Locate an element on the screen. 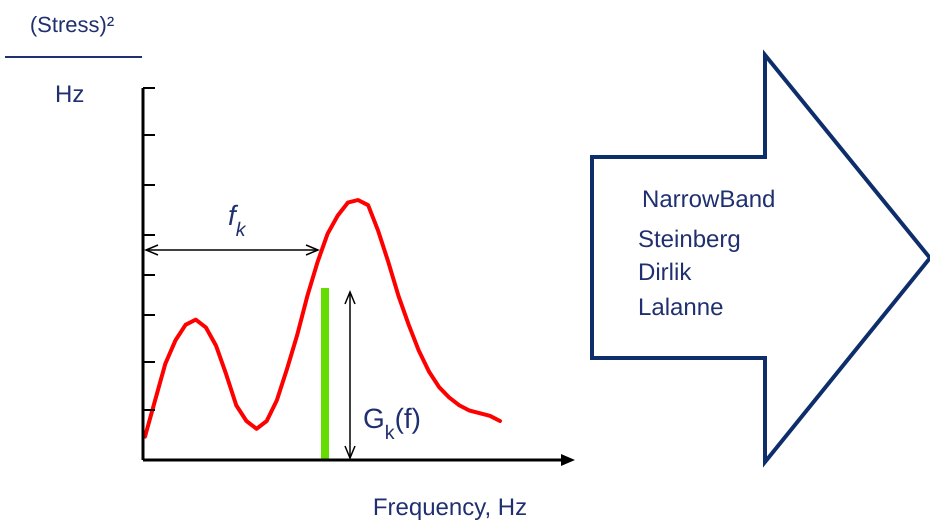 This screenshot has width=930, height=525. text: (Stress)² is located at coordinates (72, 24).